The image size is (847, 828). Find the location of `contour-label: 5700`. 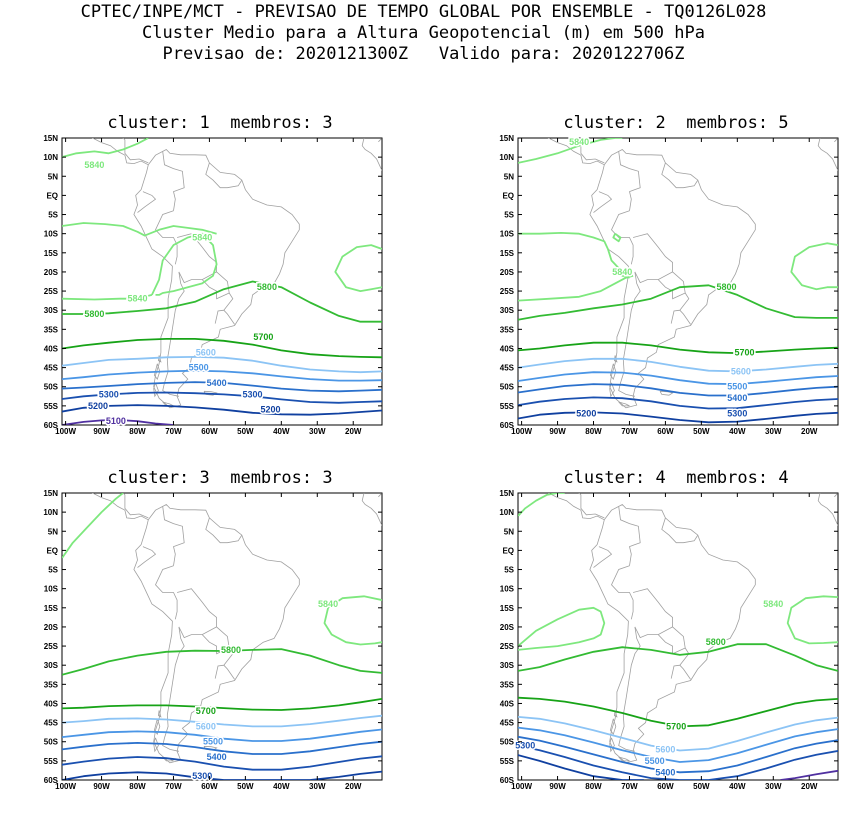

contour-label: 5700 is located at coordinates (263, 337).